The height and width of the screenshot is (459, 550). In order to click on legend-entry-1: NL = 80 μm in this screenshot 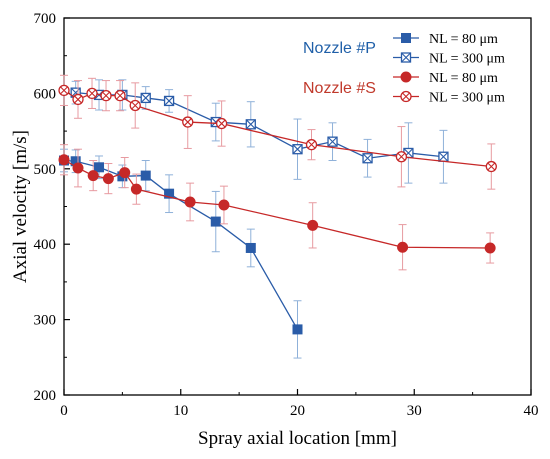, I will do `click(445, 39)`.